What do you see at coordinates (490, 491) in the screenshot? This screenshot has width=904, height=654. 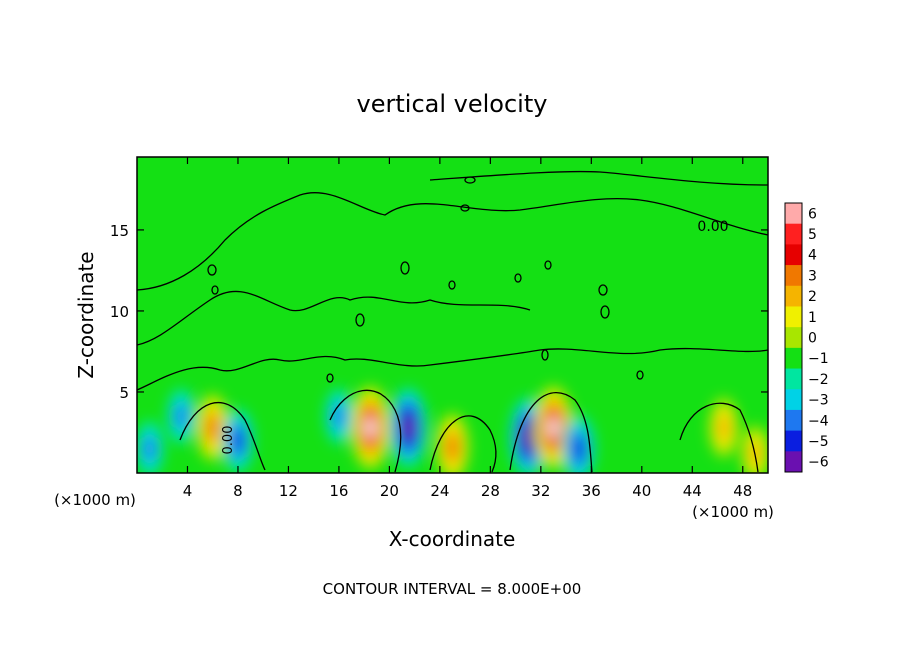 I see `x-tick-label: 28` at bounding box center [490, 491].